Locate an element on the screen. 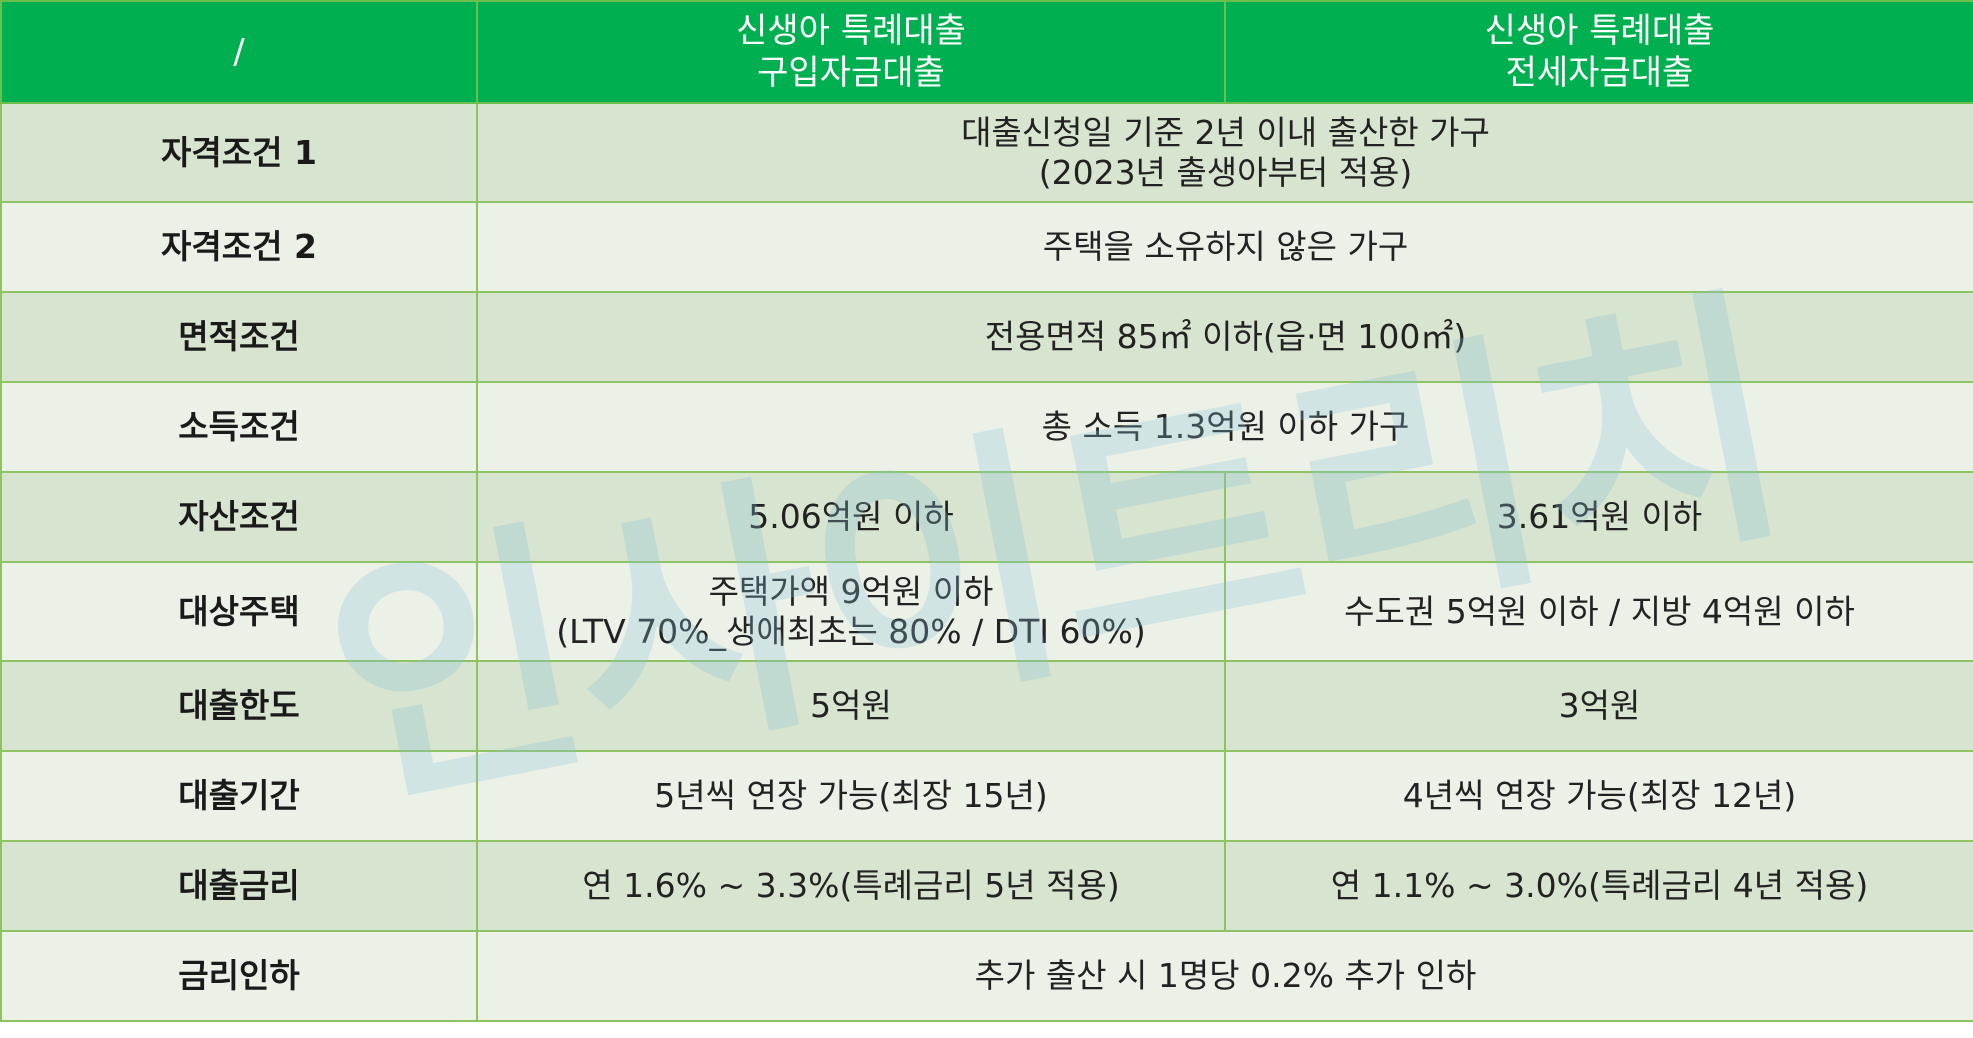  header-purchase-loan: 신생아 특례대출 구입자금대출 is located at coordinates (851, 52).